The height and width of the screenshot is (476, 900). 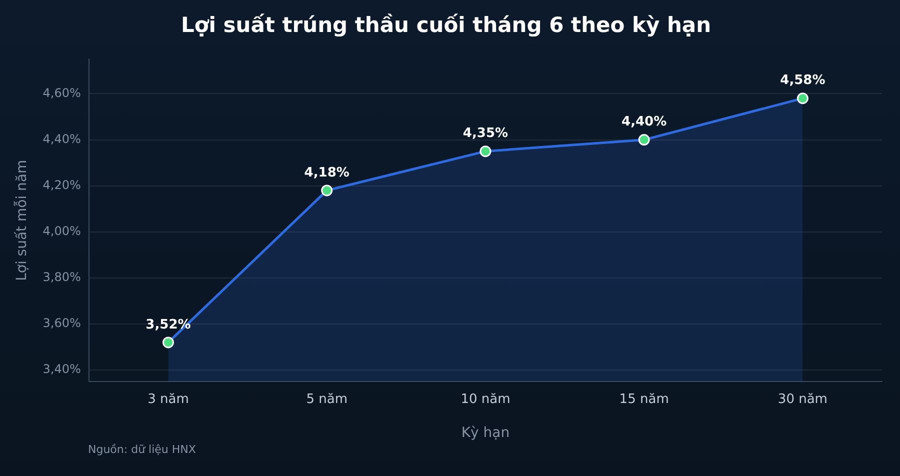 I want to click on y-tick-label: 4,60%, so click(x=61, y=93).